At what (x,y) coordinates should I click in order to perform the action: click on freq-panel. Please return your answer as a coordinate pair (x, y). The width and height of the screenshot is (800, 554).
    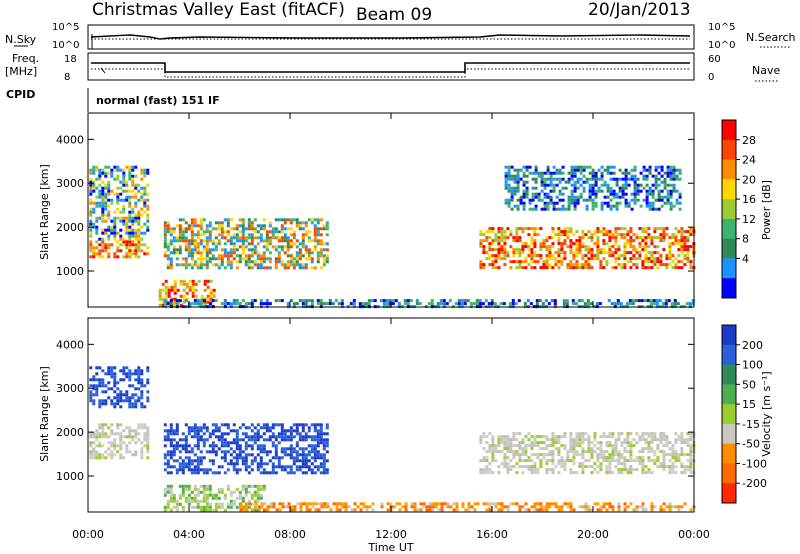
    Looking at the image, I should click on (391, 66).